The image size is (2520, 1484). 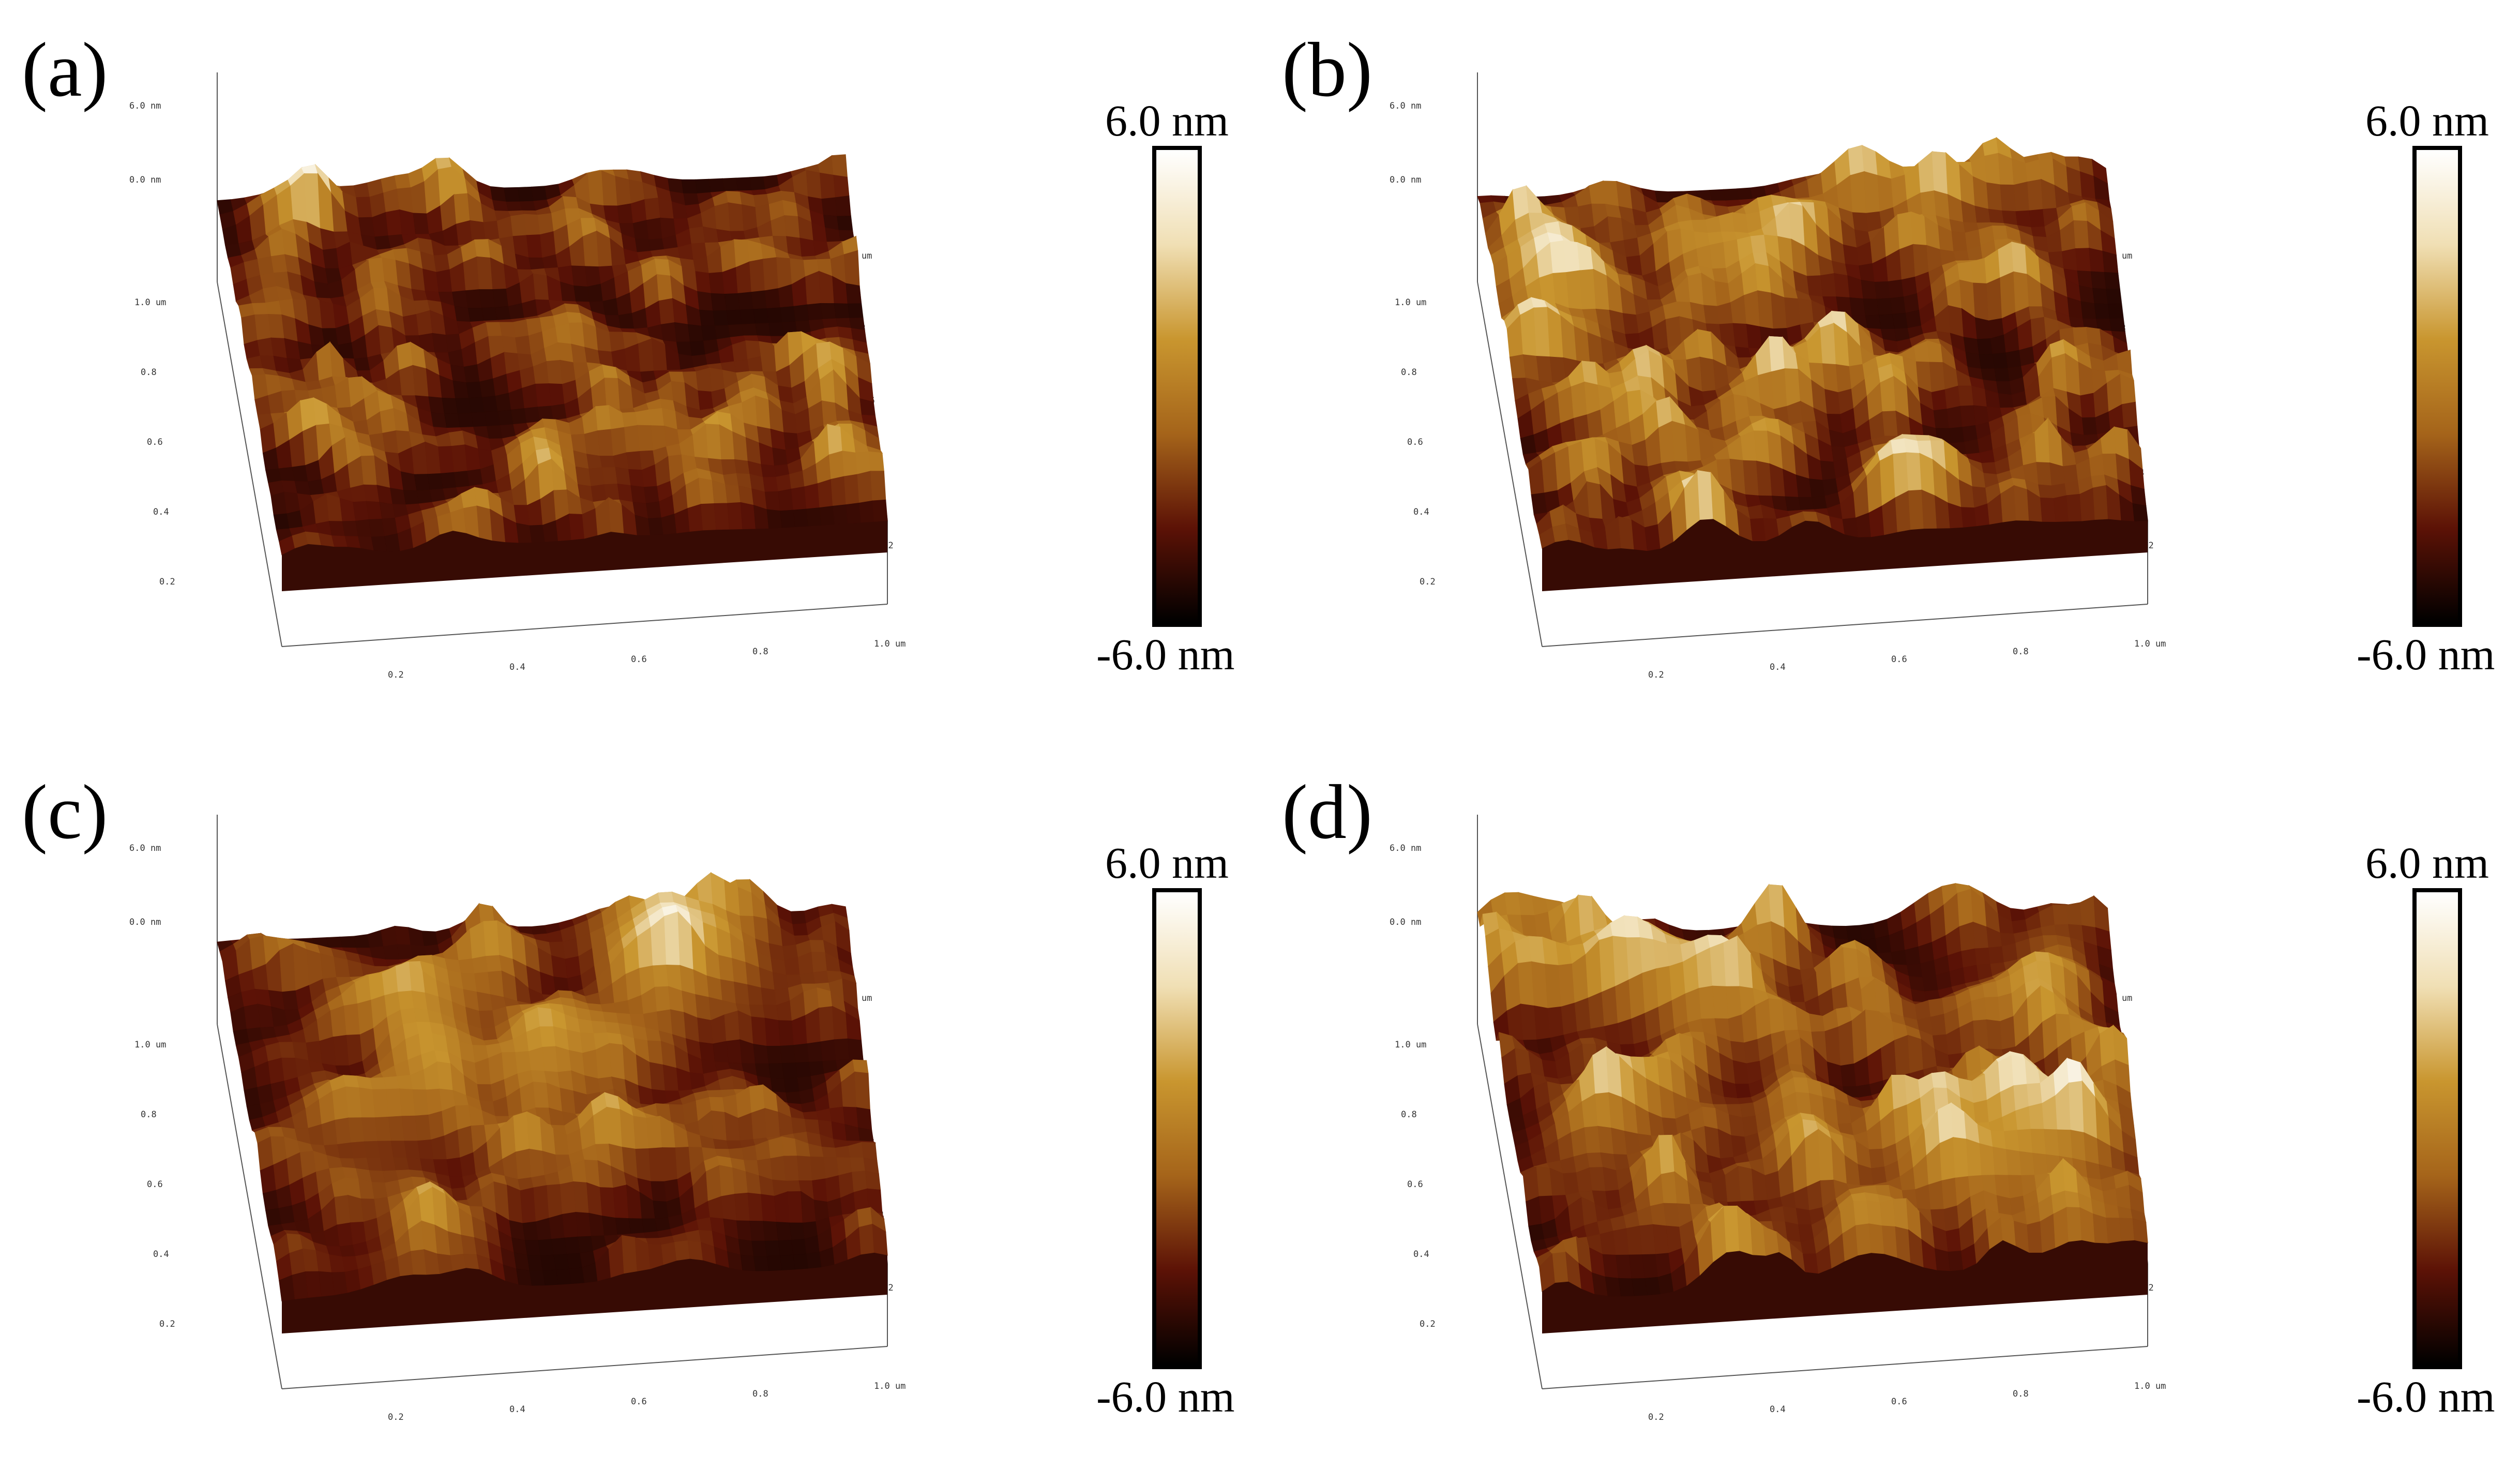 What do you see at coordinates (584, 556) in the screenshot?
I see `surface-front-edge` at bounding box center [584, 556].